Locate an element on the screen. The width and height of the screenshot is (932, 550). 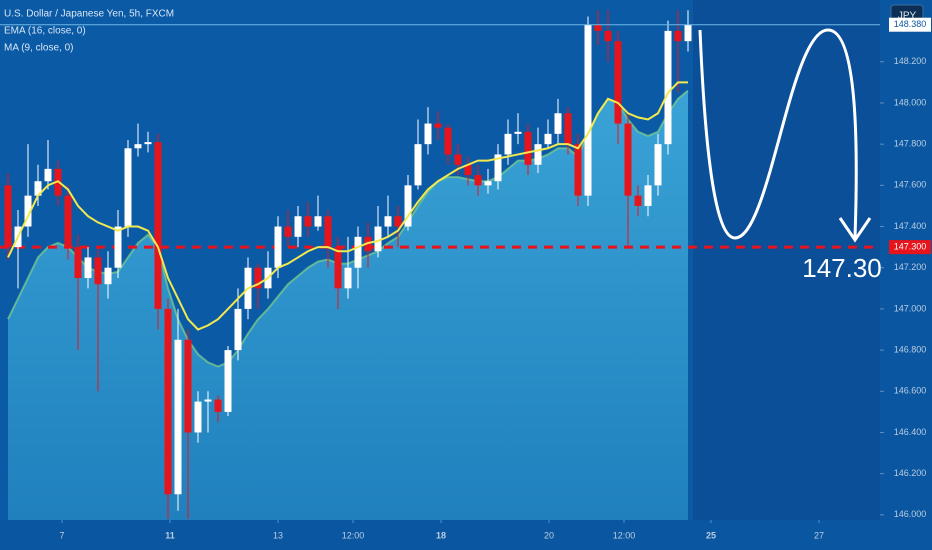
x-tick-label: 7 is located at coordinates (61, 535).